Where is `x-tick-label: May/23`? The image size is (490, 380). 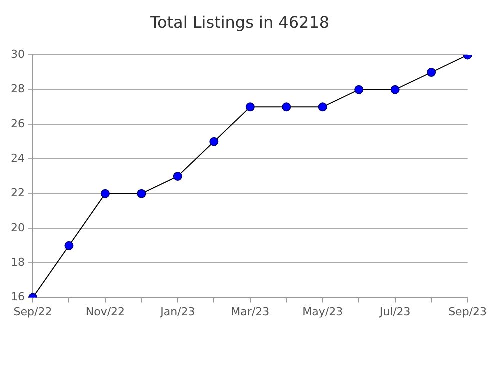
x-tick-label: May/23 is located at coordinates (323, 311).